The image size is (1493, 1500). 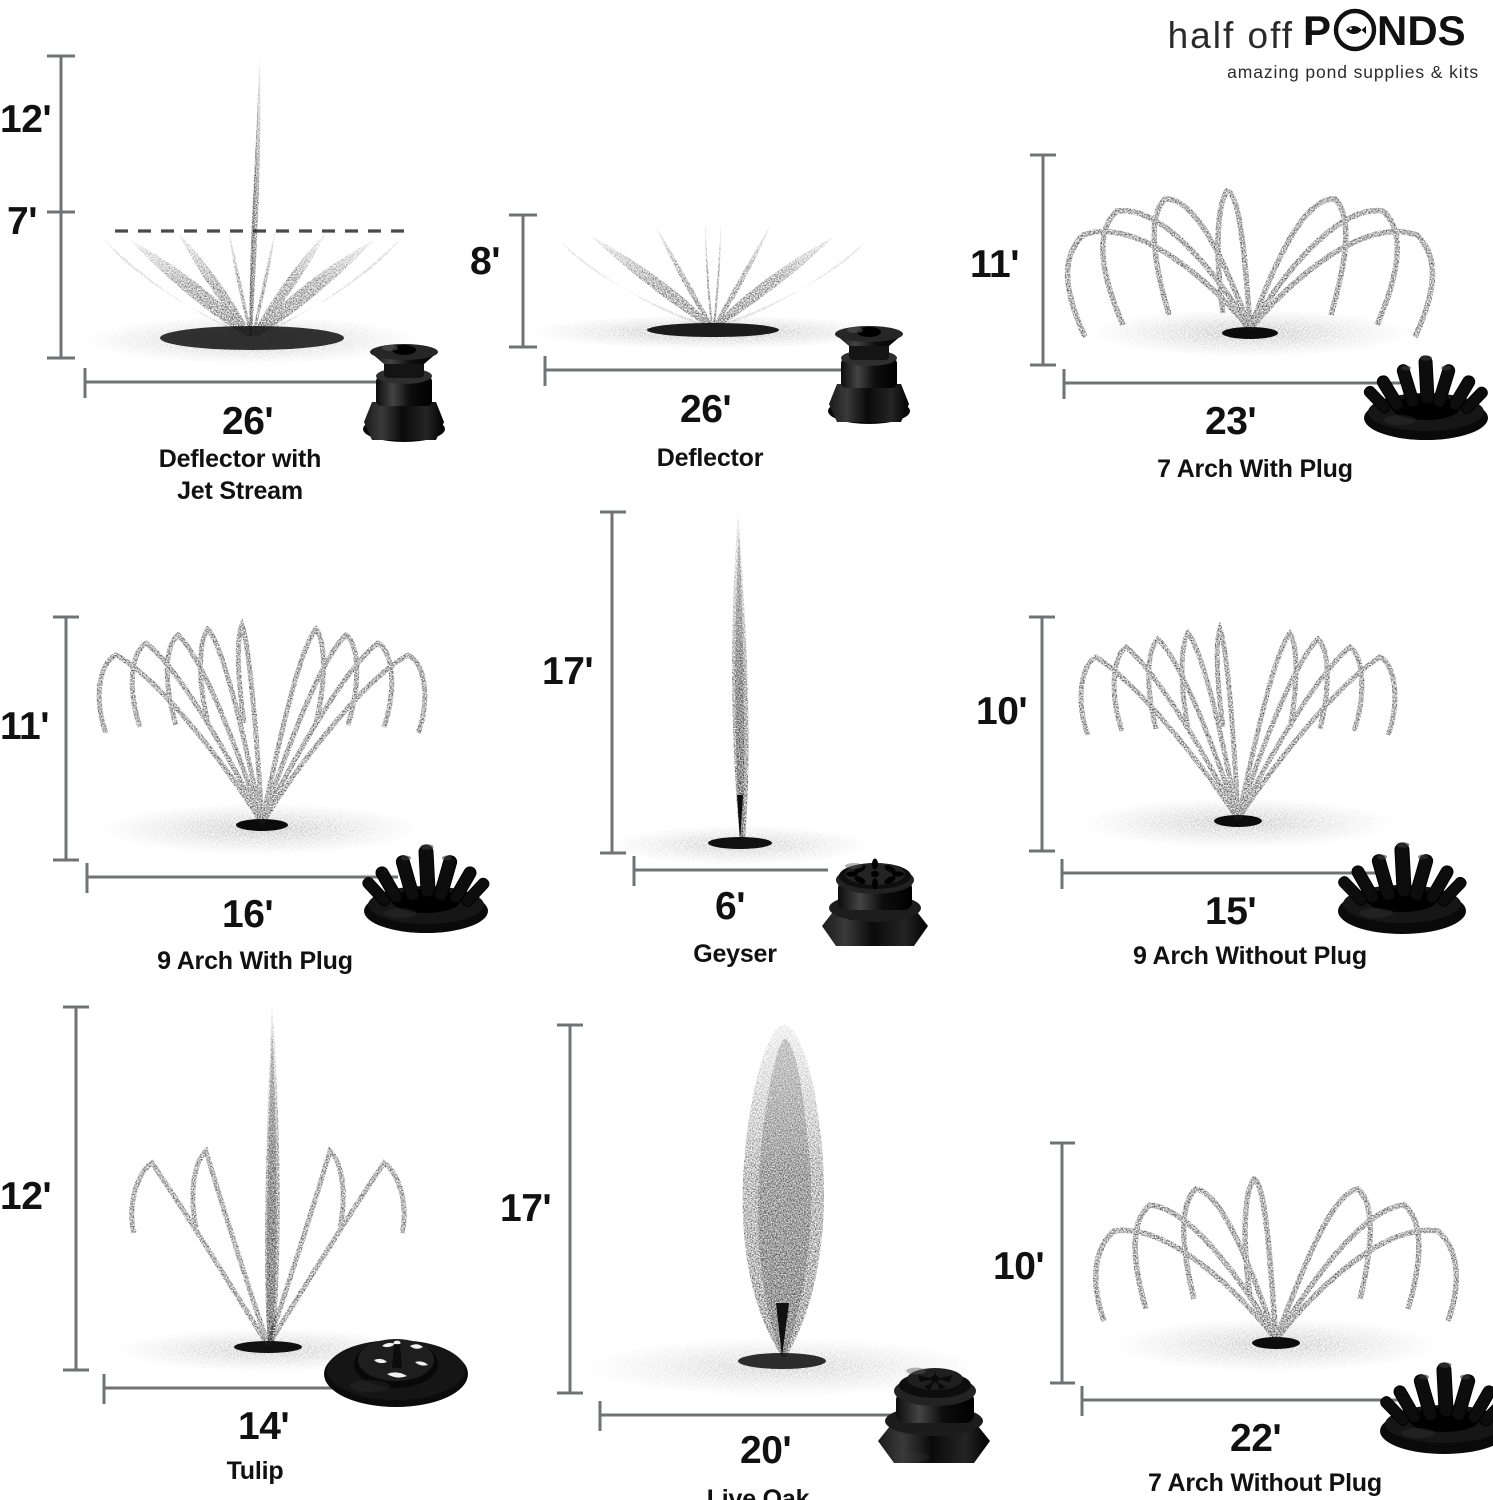 I want to click on caption-7-arch-with-plug: 7 Arch With Plug, so click(x=1255, y=469).